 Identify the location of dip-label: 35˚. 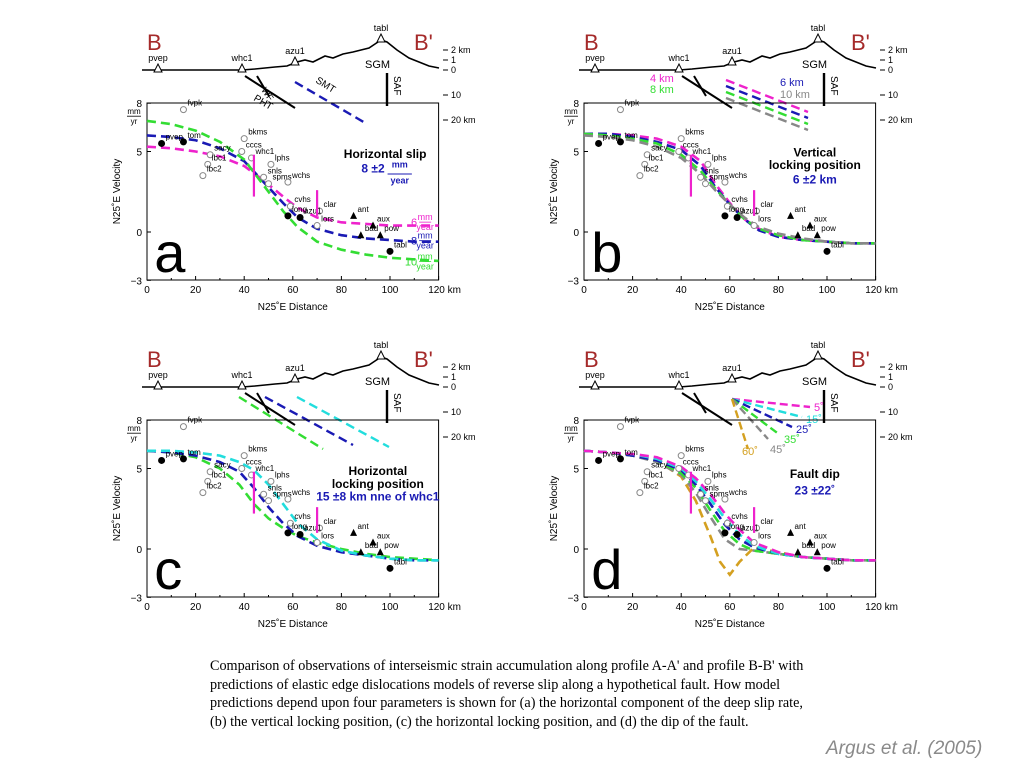
(792, 440).